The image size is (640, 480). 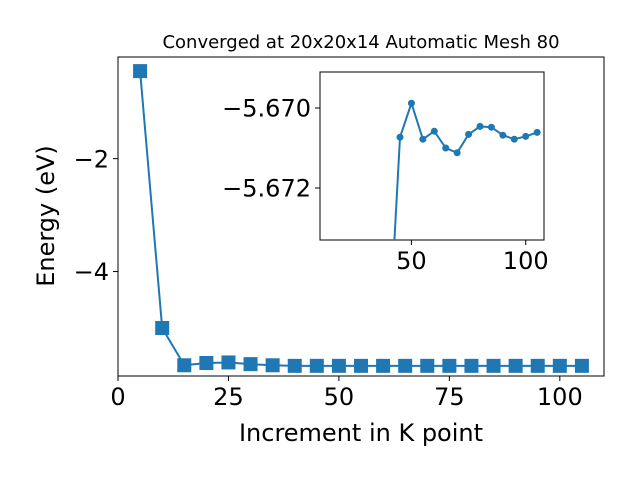 What do you see at coordinates (91, 159) in the screenshot?
I see `main-y-tick-label: −2` at bounding box center [91, 159].